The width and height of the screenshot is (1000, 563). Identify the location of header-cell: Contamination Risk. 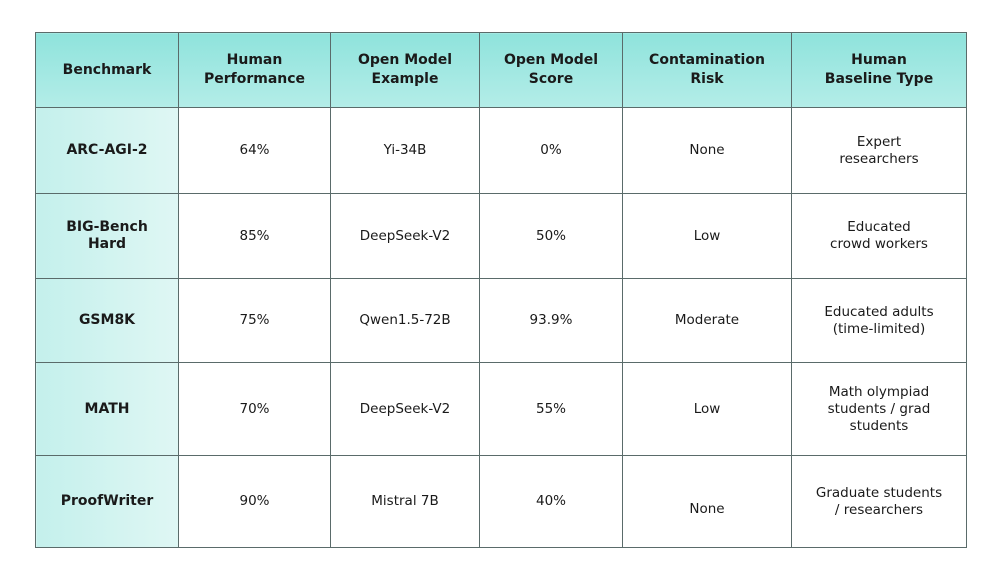
(707, 70).